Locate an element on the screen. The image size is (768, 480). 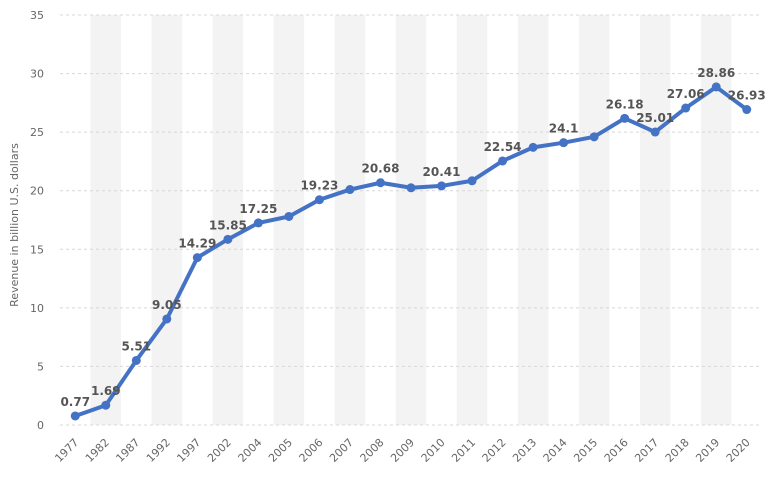
y-tick-label: 0 is located at coordinates (40, 425).